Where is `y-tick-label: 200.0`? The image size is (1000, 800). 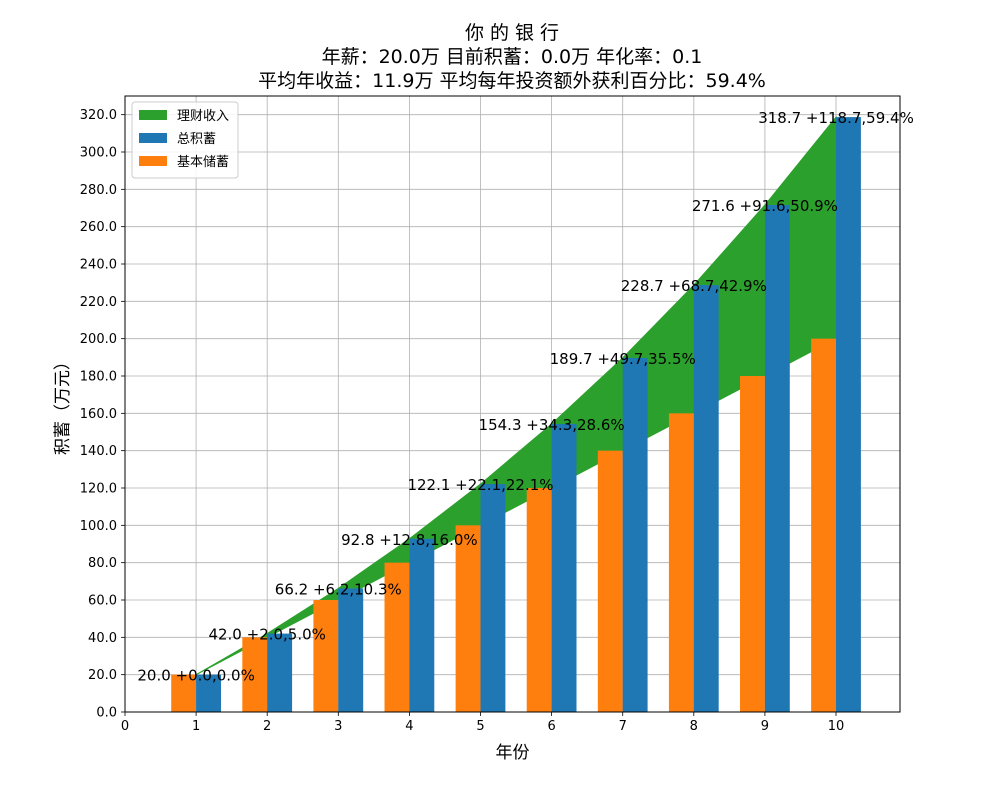
y-tick-label: 200.0 is located at coordinates (98, 339).